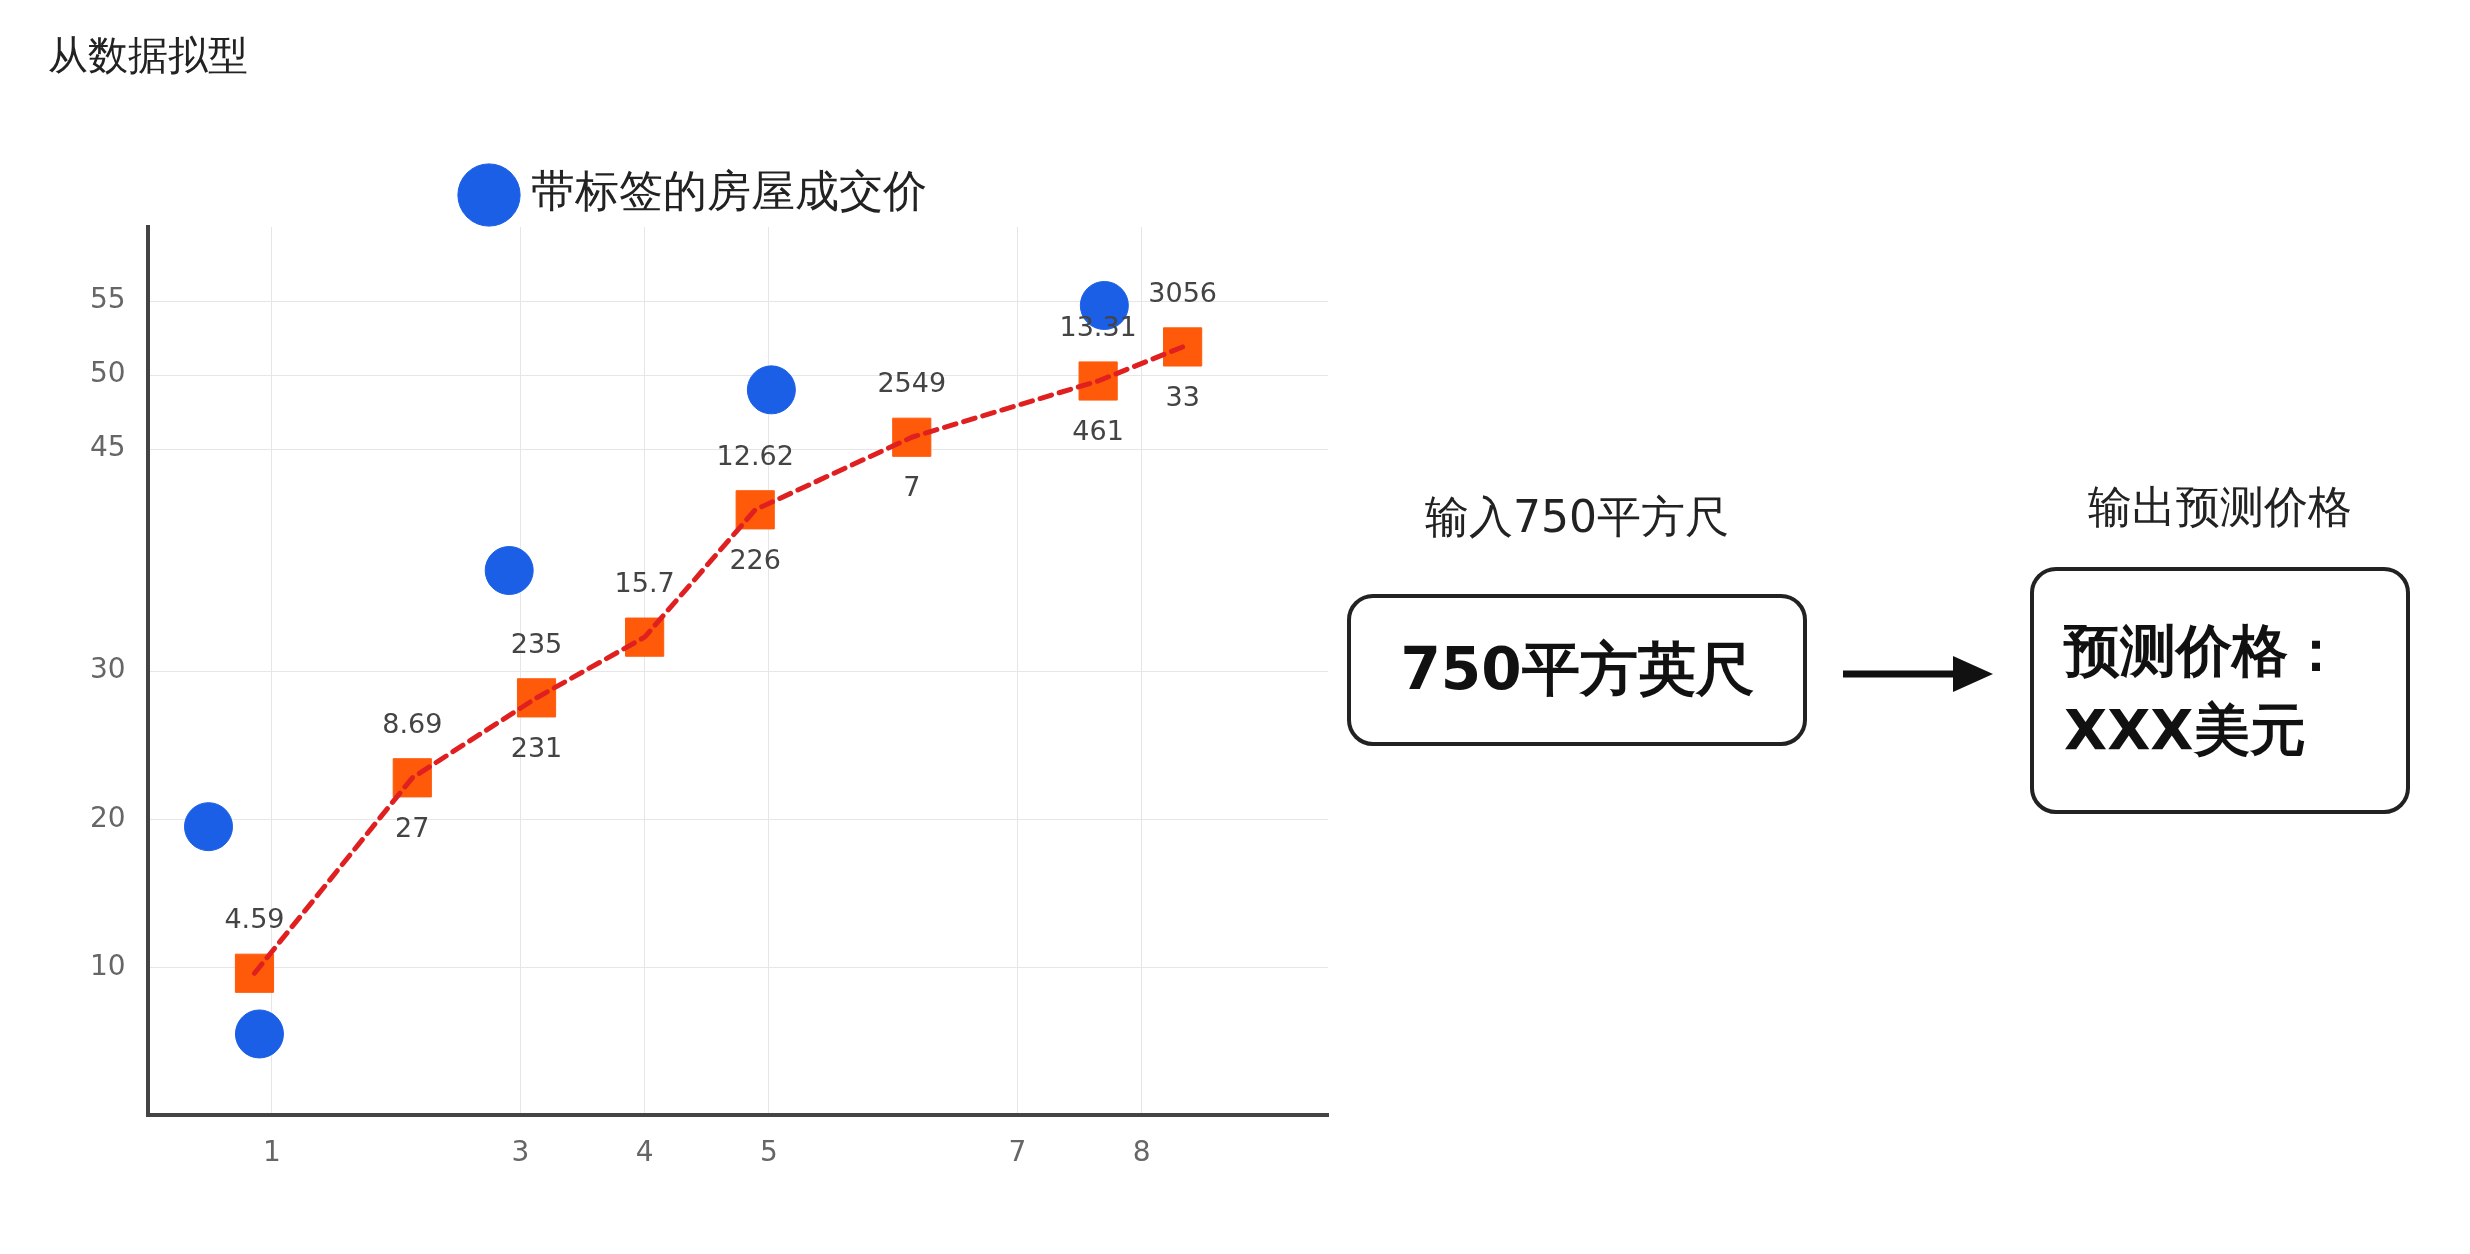  I want to click on annotation: 33, so click(1182, 396).